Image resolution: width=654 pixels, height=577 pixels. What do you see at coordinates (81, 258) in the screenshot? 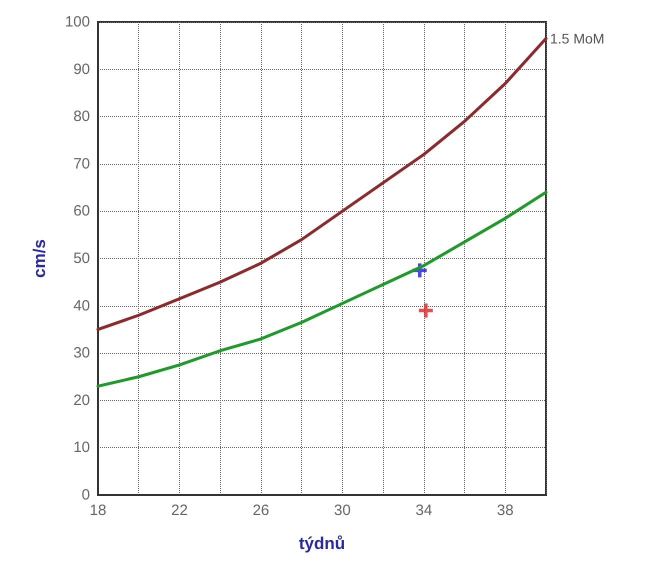
I see `y-tick-label: 50` at bounding box center [81, 258].